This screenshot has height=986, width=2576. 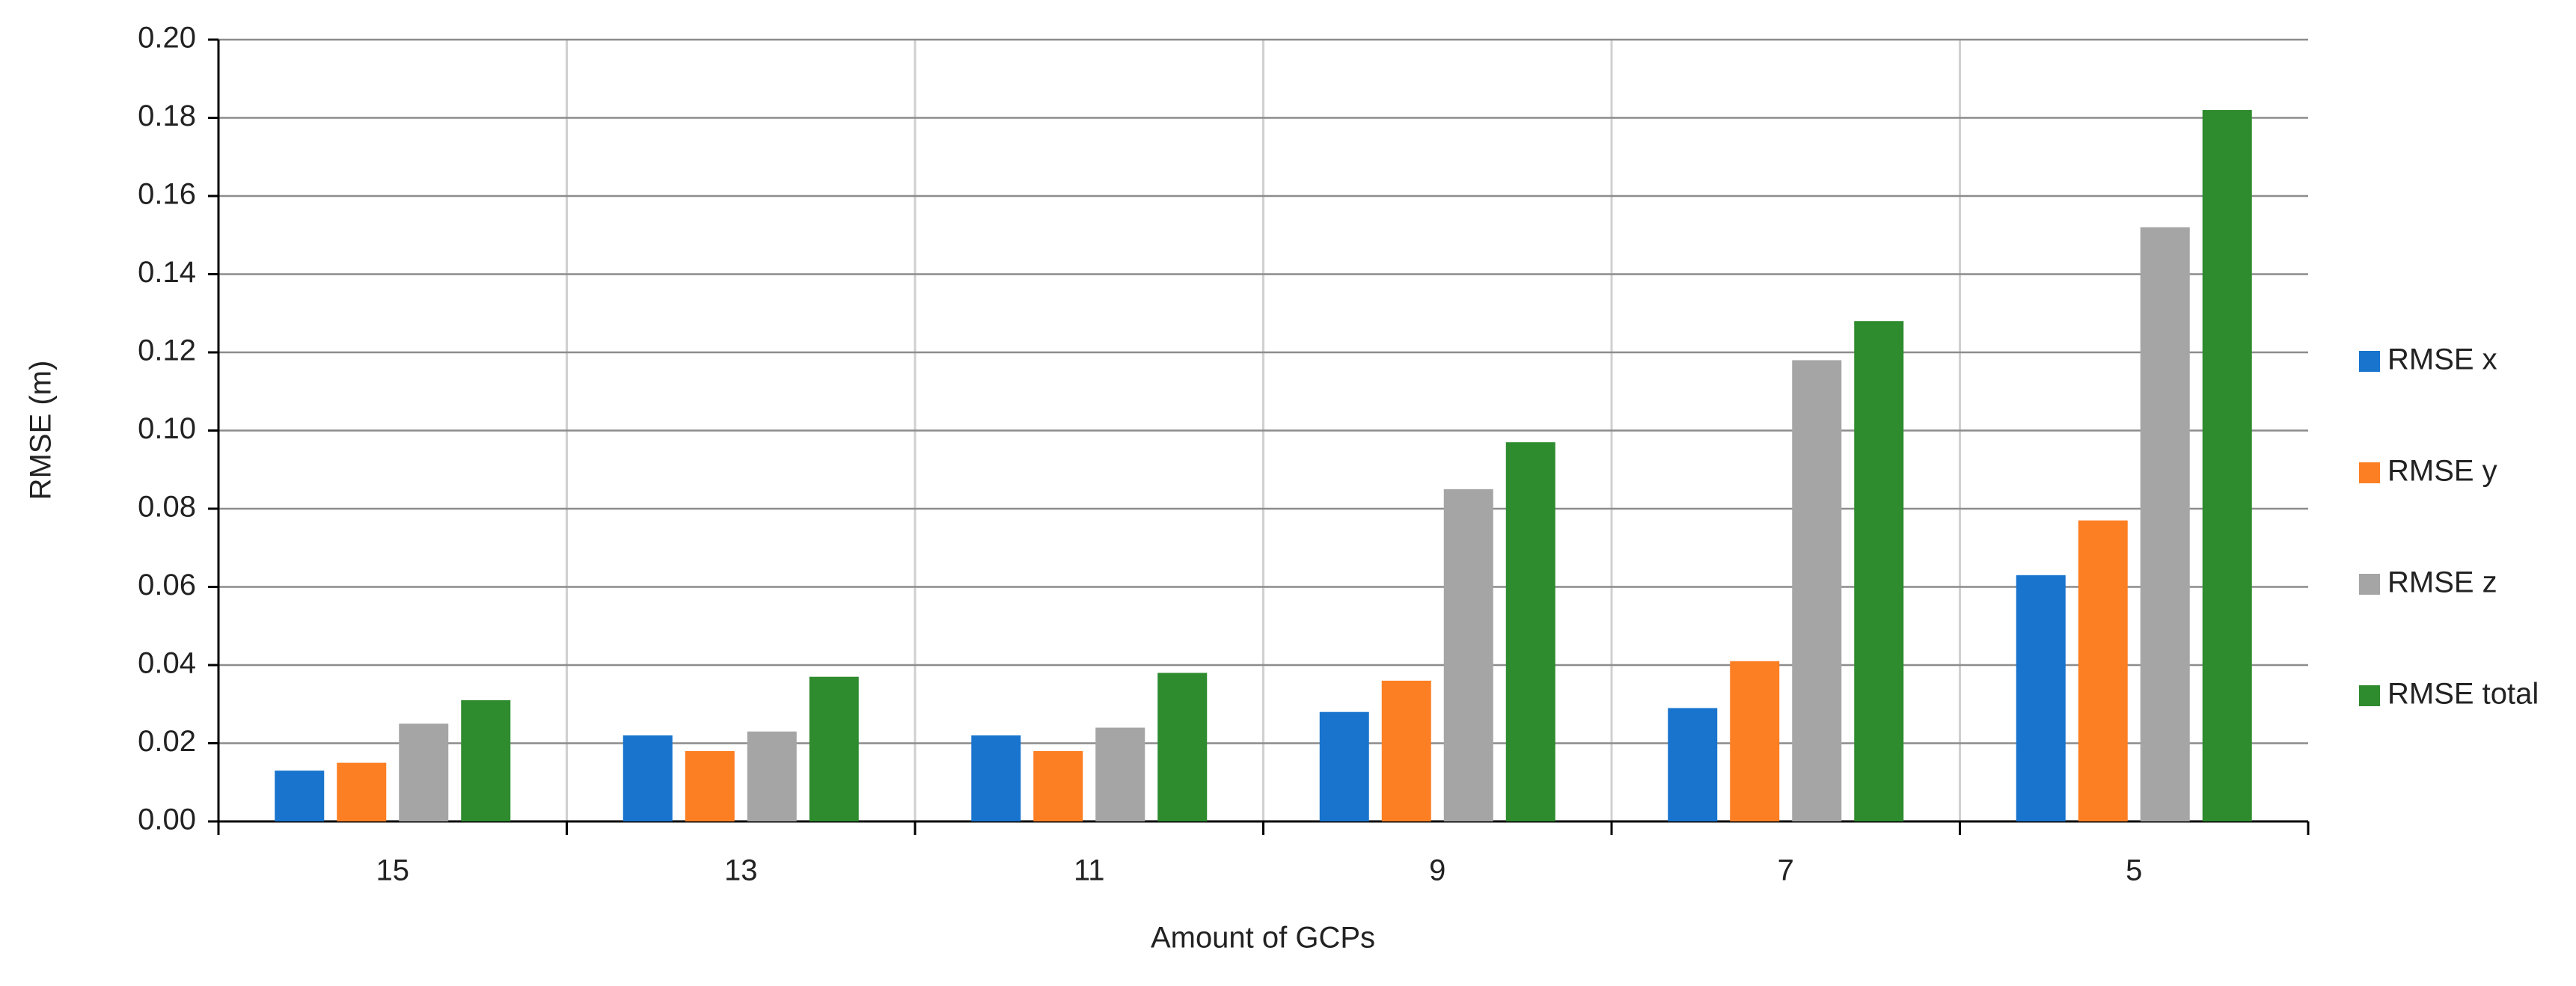 I want to click on legend-label: RMSE total, so click(x=2463, y=694).